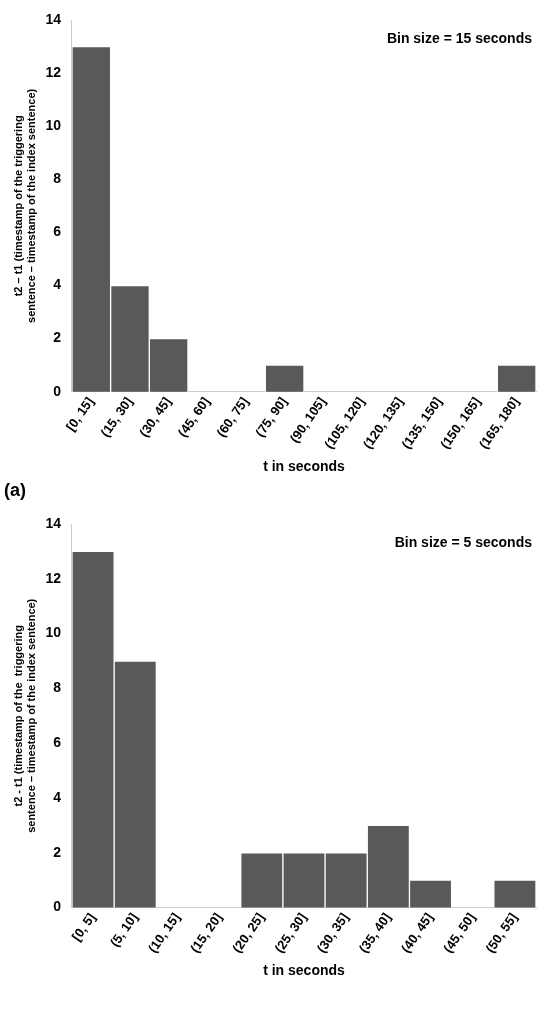  Describe the element at coordinates (79, 414) in the screenshot. I see `x-tick-label: [0, 15]` at that location.